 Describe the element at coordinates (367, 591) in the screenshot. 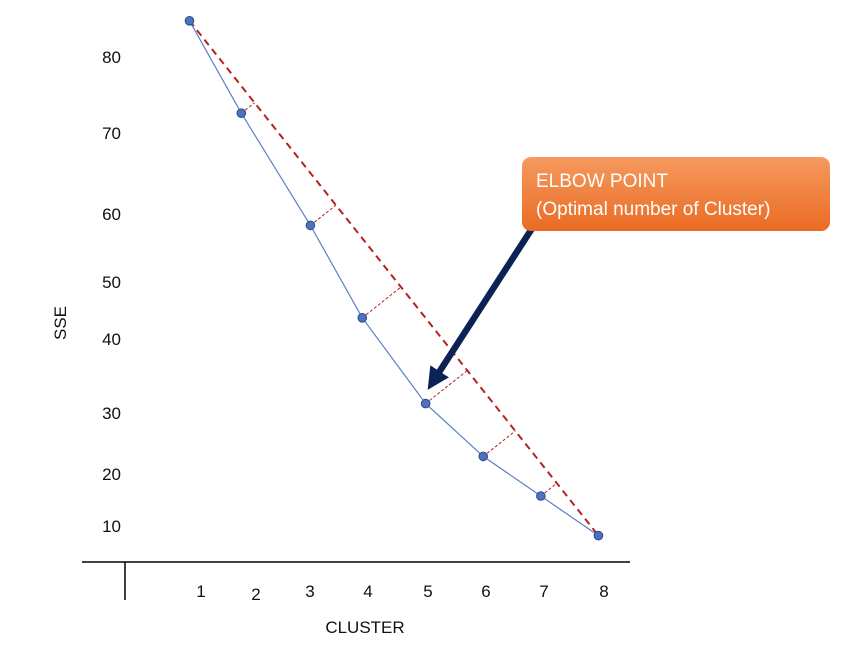

I see `x-tick-label: 4` at that location.